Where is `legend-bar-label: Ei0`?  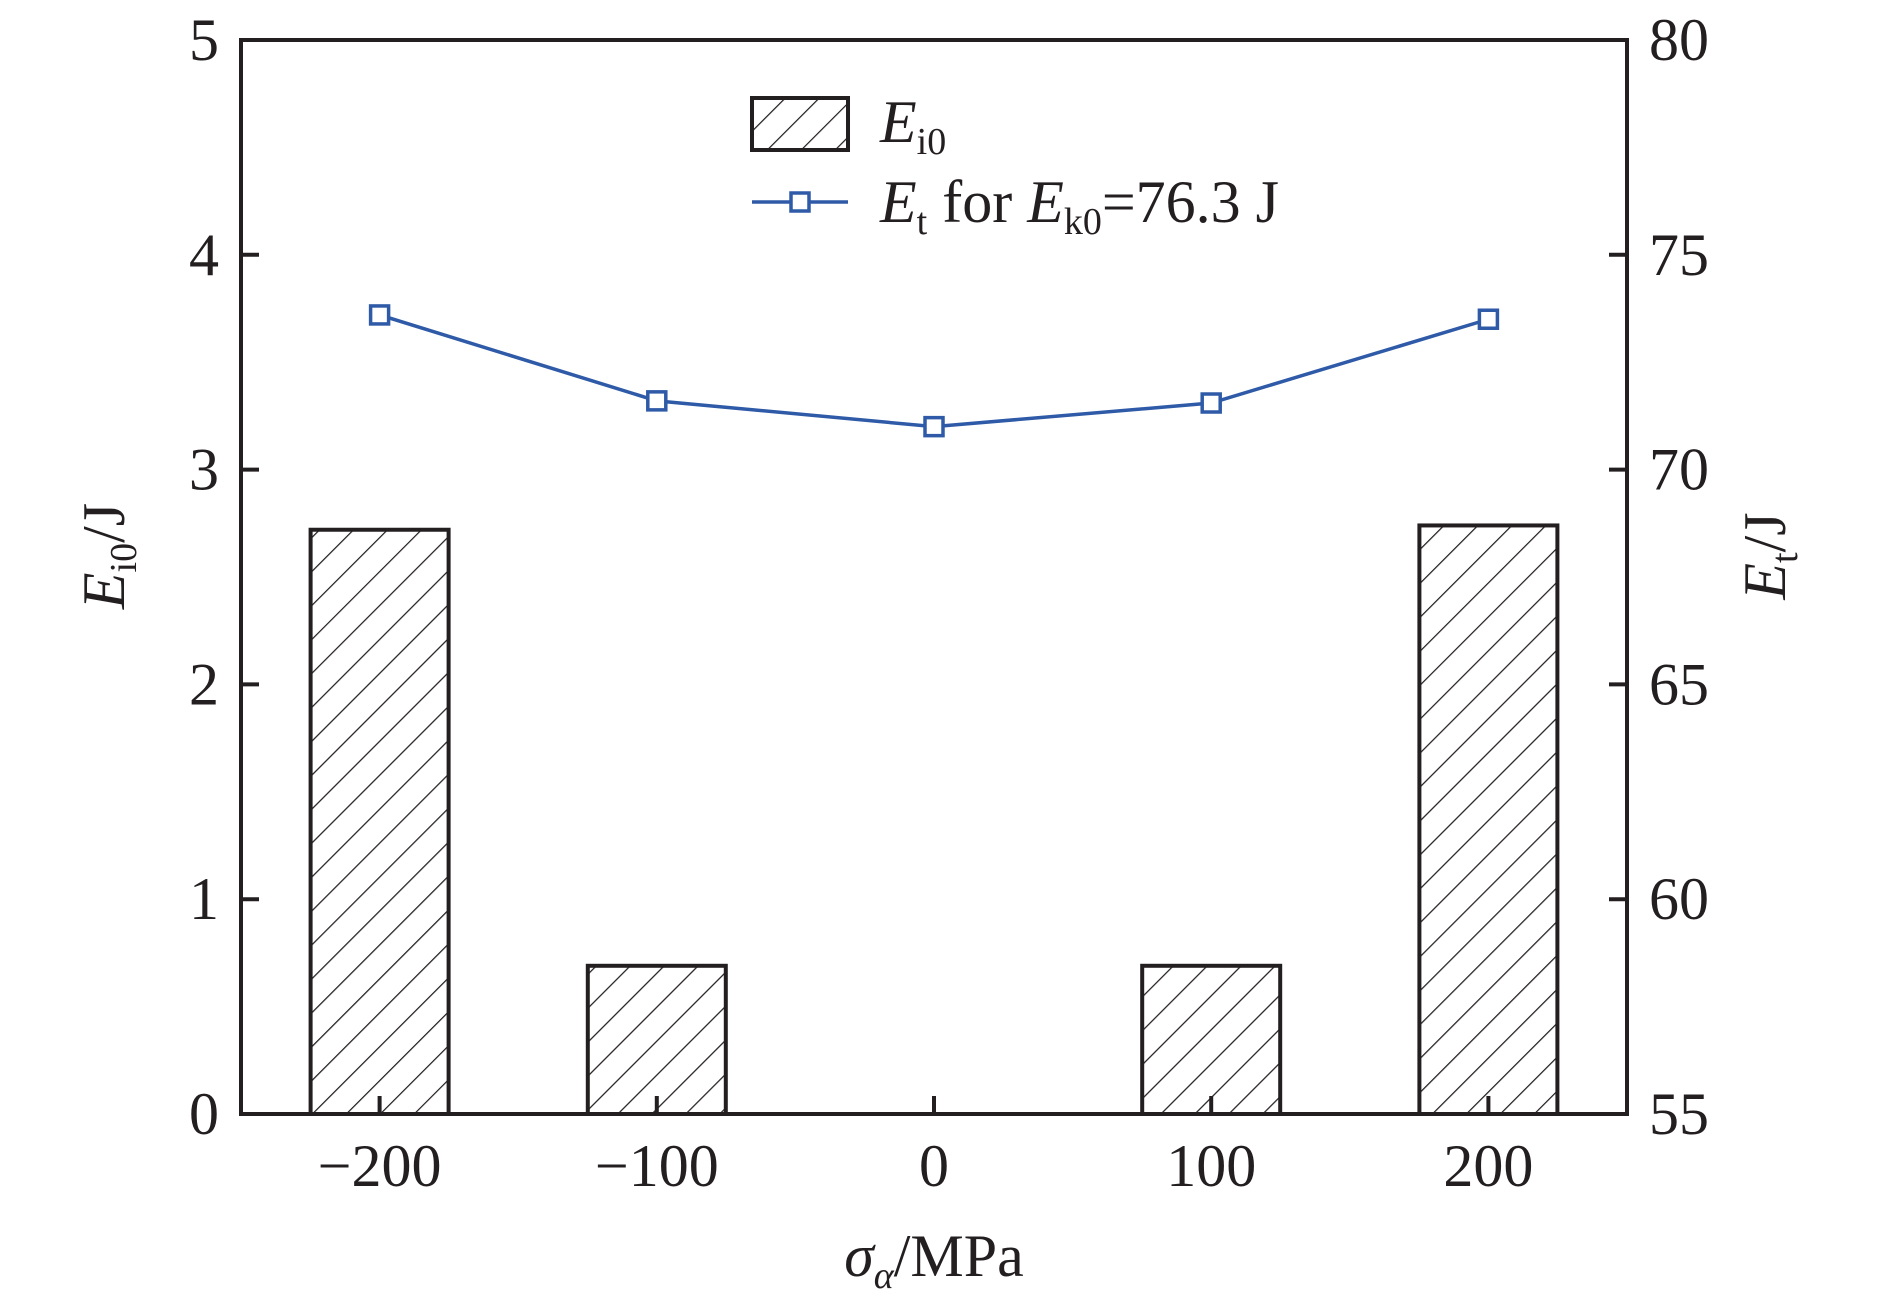
legend-bar-label: Ei0 is located at coordinates (912, 126).